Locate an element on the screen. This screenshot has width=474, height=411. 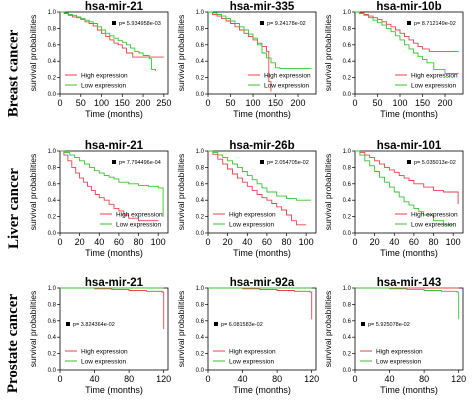
p-value-text: p= 2.054705e-02 is located at coordinates (288, 163).